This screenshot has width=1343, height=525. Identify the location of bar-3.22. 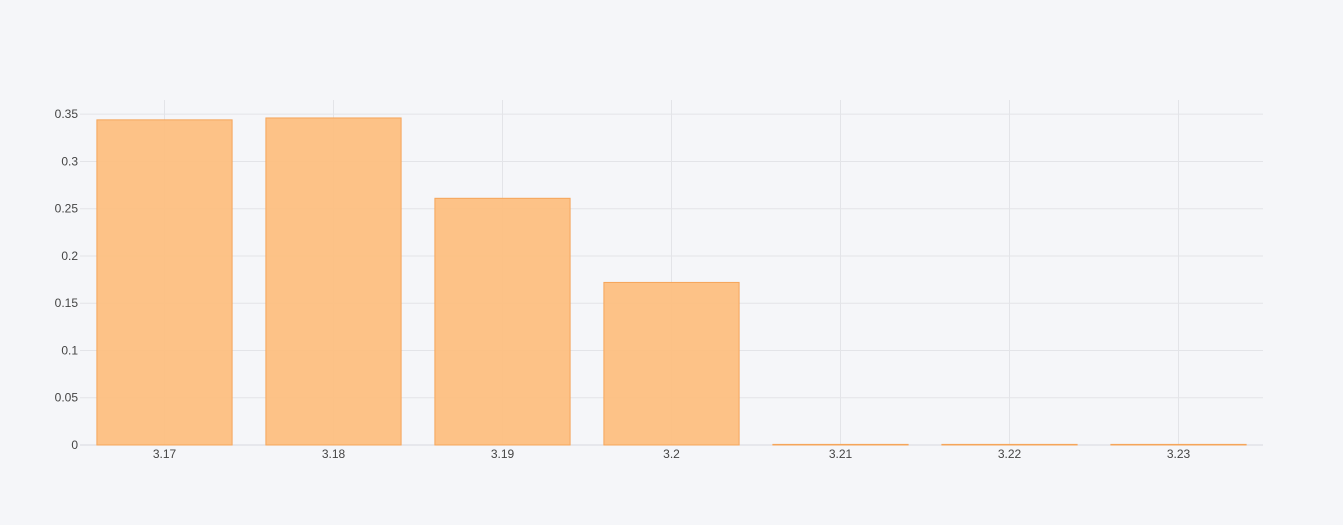
(1009, 444).